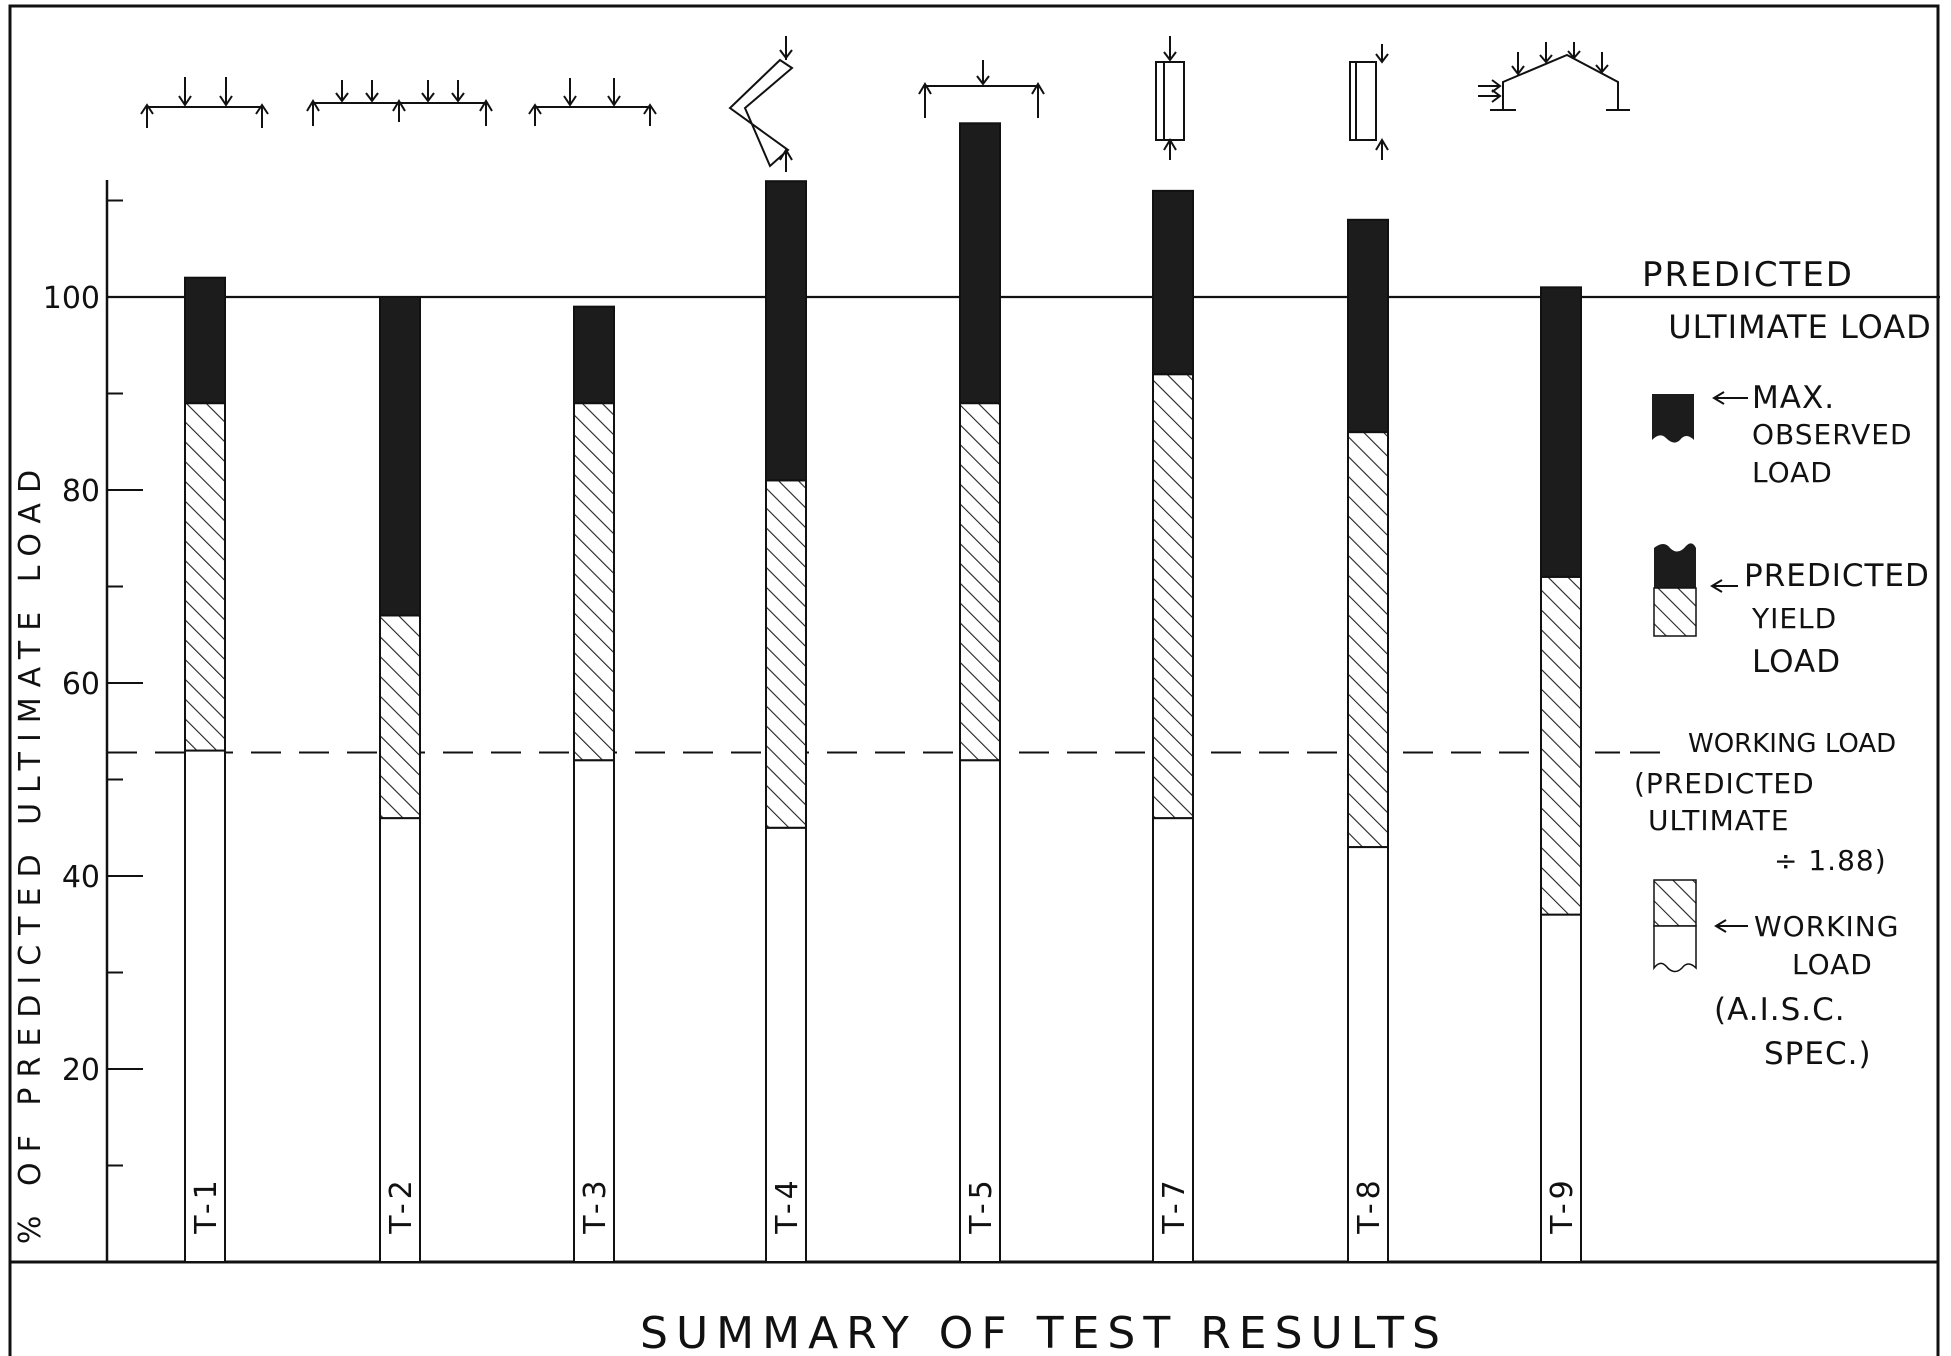 The height and width of the screenshot is (1356, 1951). I want to click on bar-label: T-7, so click(1174, 1205).